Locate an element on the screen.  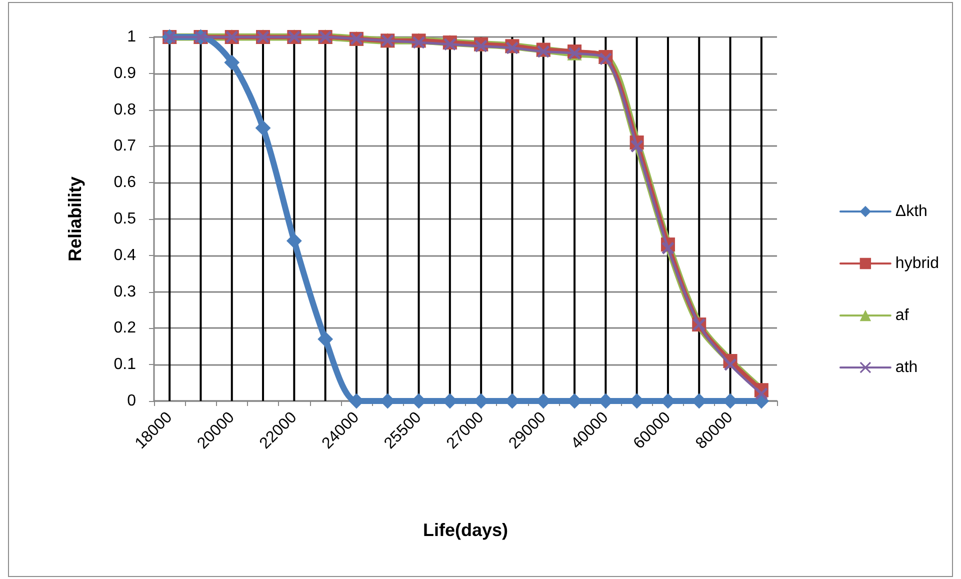
y-tick-label: 0.6 is located at coordinates (125, 183).